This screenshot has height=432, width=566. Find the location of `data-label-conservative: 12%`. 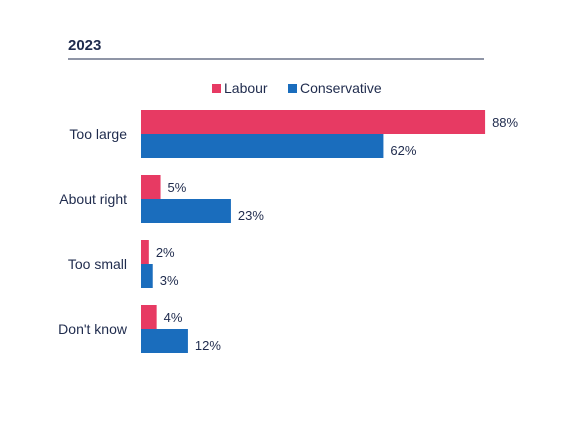

data-label-conservative: 12% is located at coordinates (208, 345).